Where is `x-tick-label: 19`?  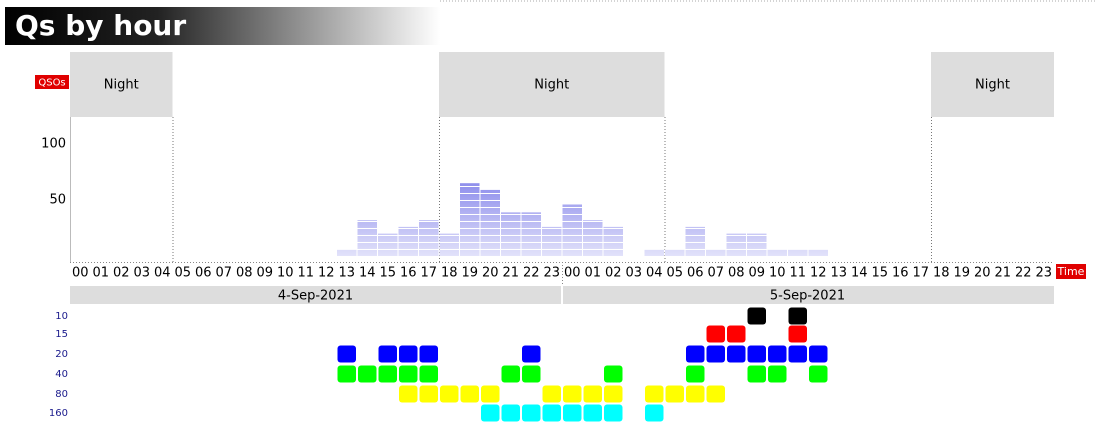 x-tick-label: 19 is located at coordinates (469, 273).